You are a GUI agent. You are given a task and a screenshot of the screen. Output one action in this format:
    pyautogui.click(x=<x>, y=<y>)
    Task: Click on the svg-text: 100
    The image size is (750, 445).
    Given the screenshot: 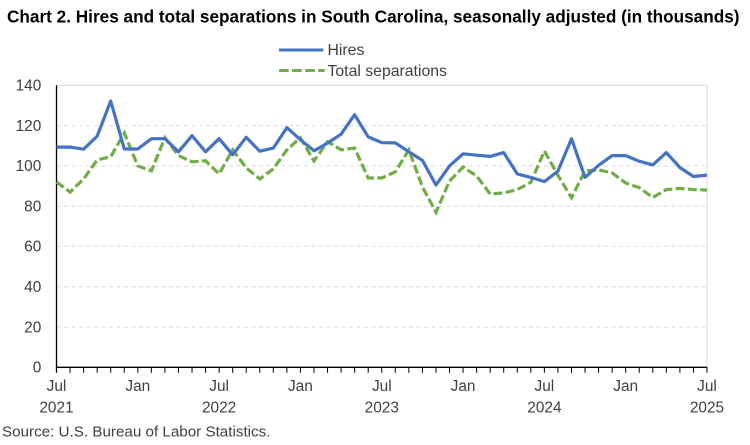 What is the action you would take?
    pyautogui.click(x=29, y=166)
    